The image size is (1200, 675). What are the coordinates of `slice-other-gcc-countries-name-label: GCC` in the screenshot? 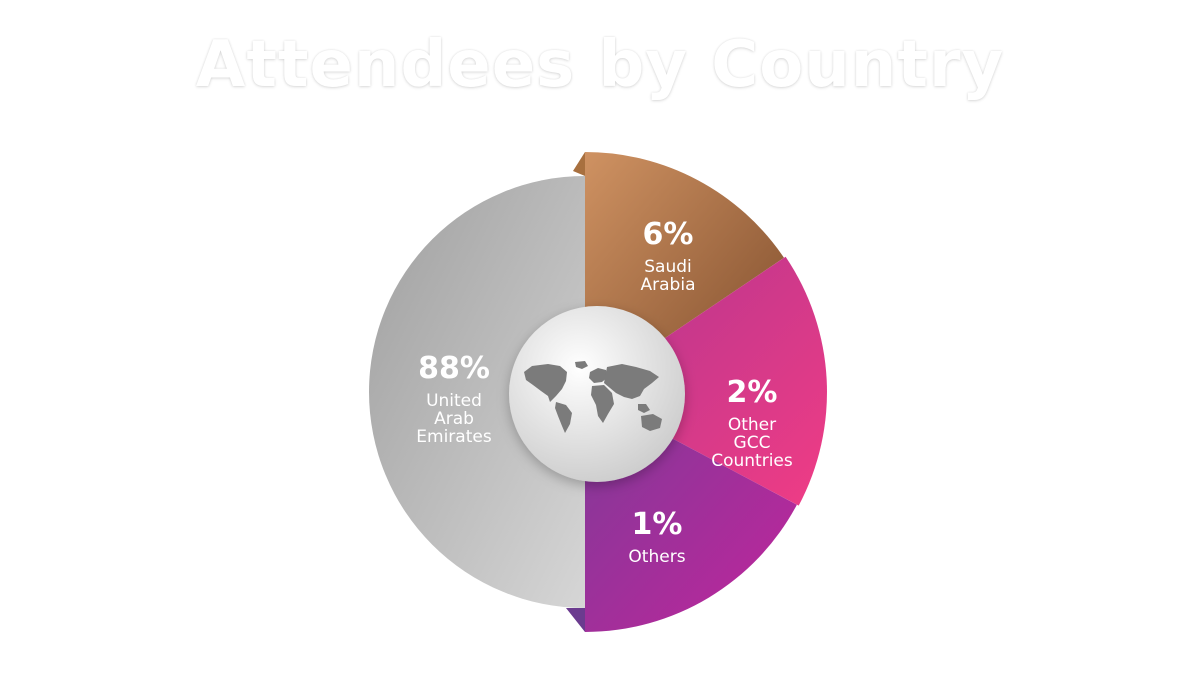 It's located at (752, 443).